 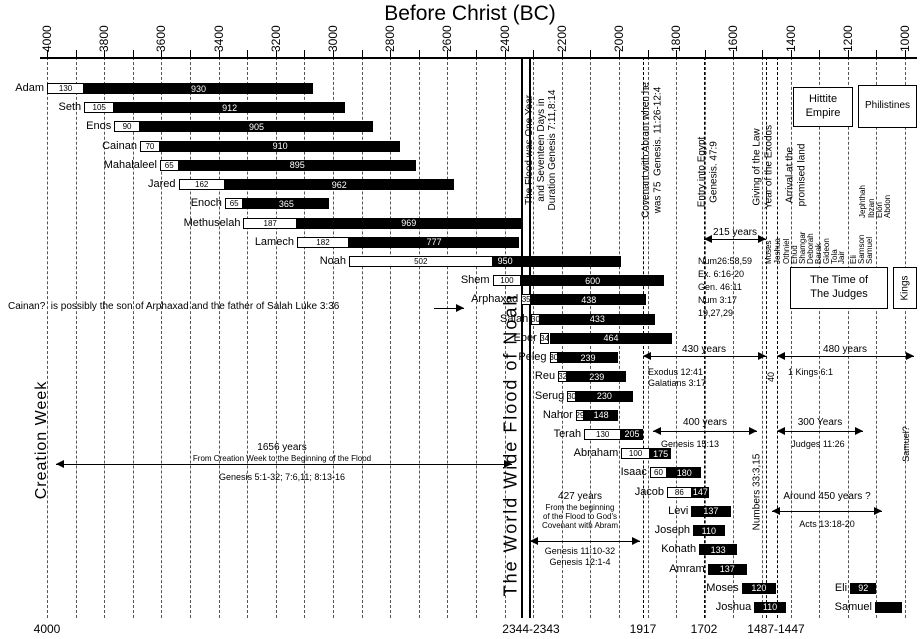 I want to click on person-name-Noah: Noah, so click(x=333, y=260).